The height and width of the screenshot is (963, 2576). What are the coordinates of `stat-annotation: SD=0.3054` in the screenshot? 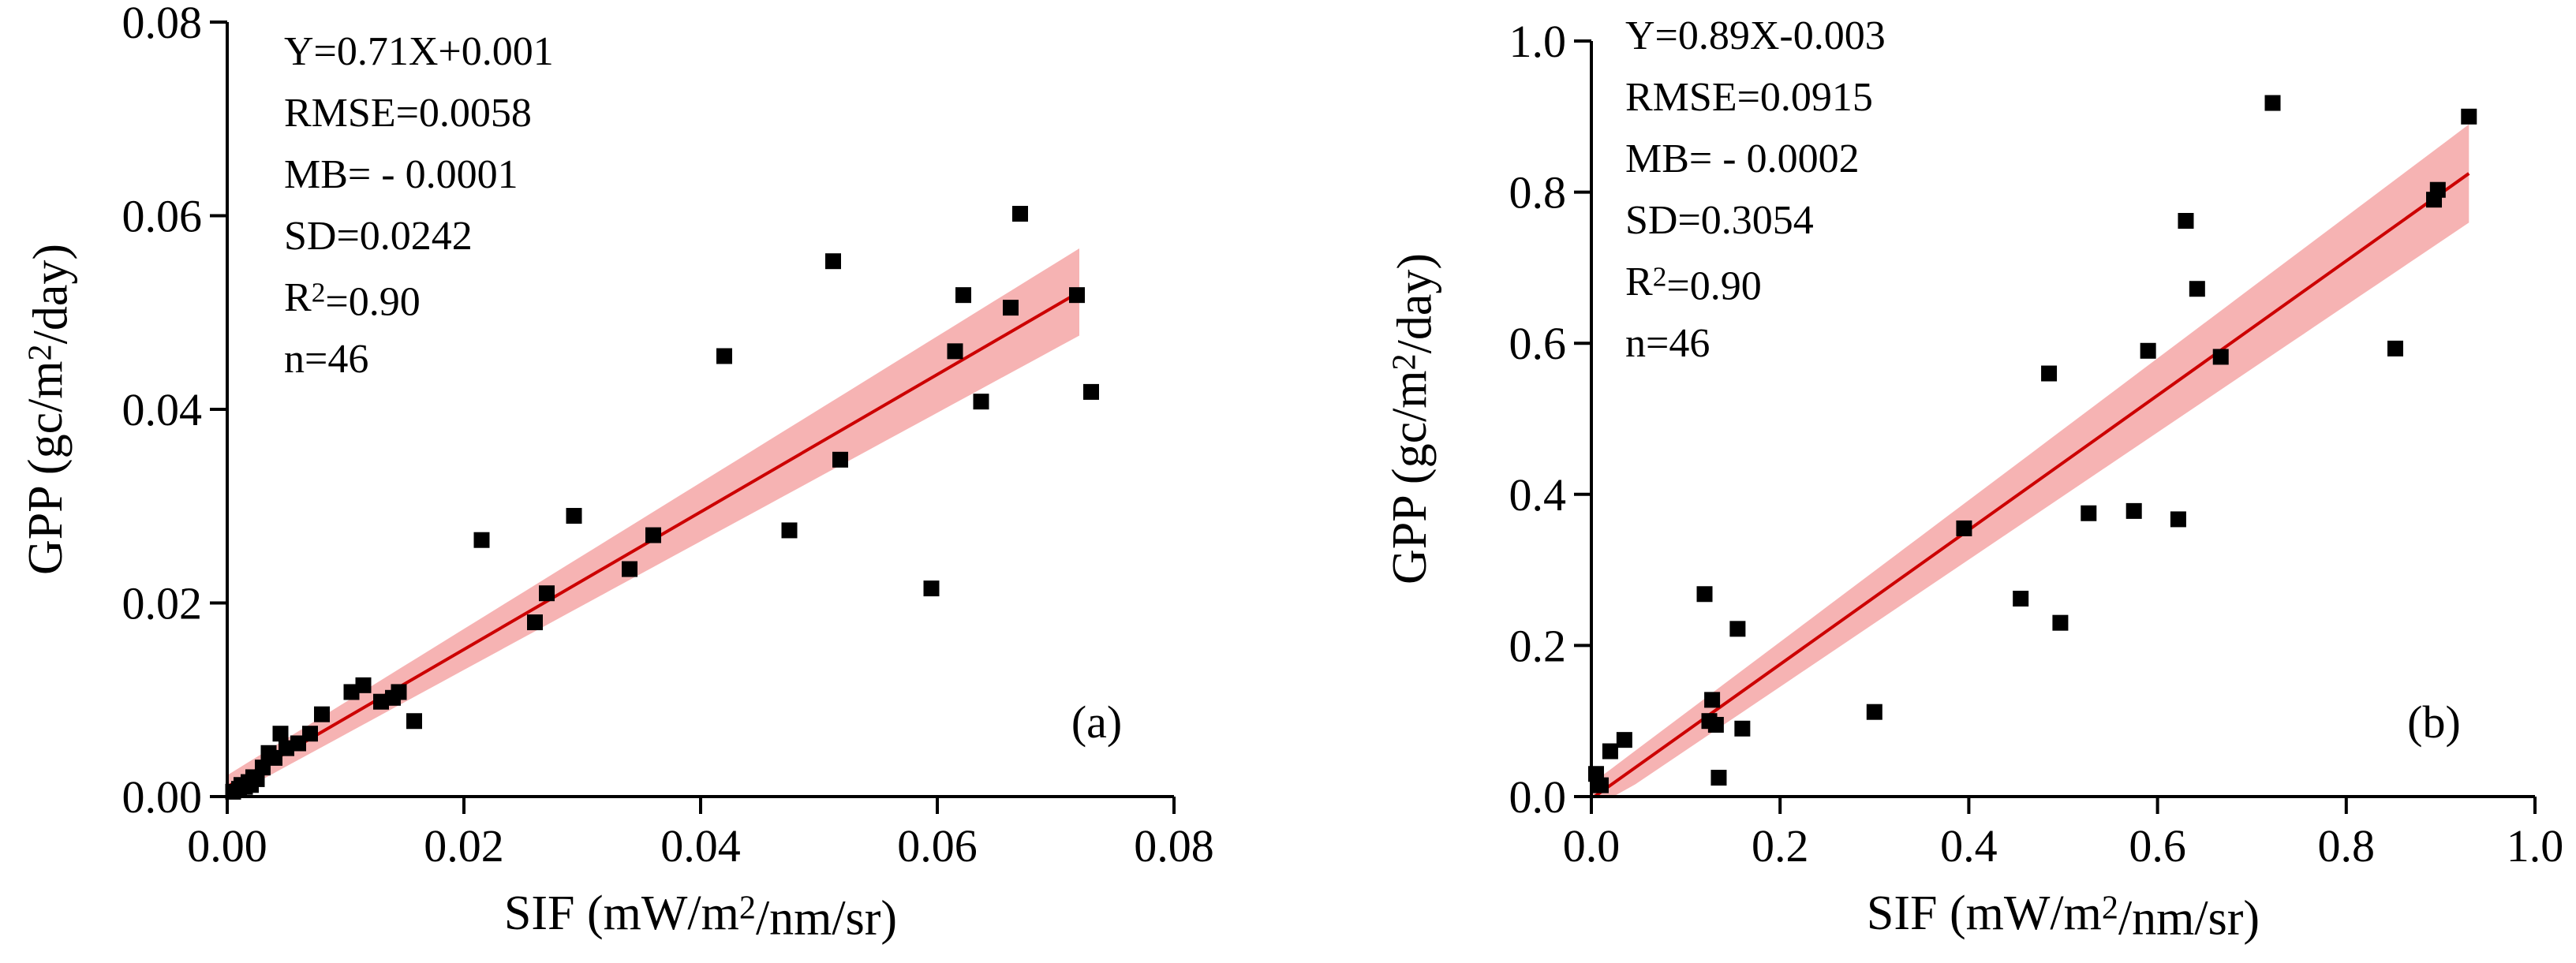 It's located at (1719, 220).